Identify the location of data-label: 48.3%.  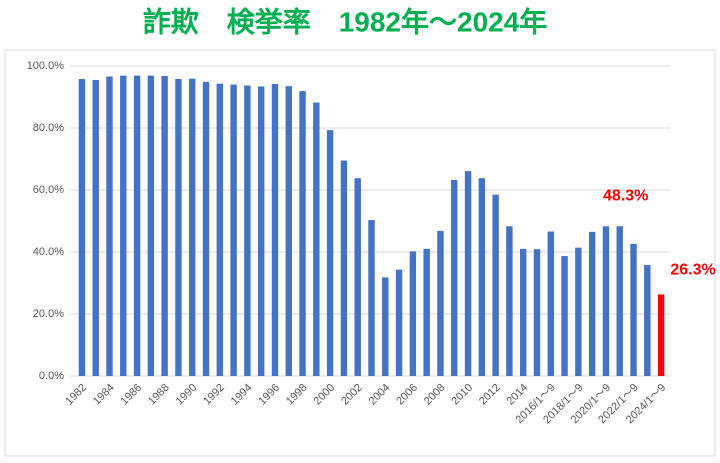
(625, 195).